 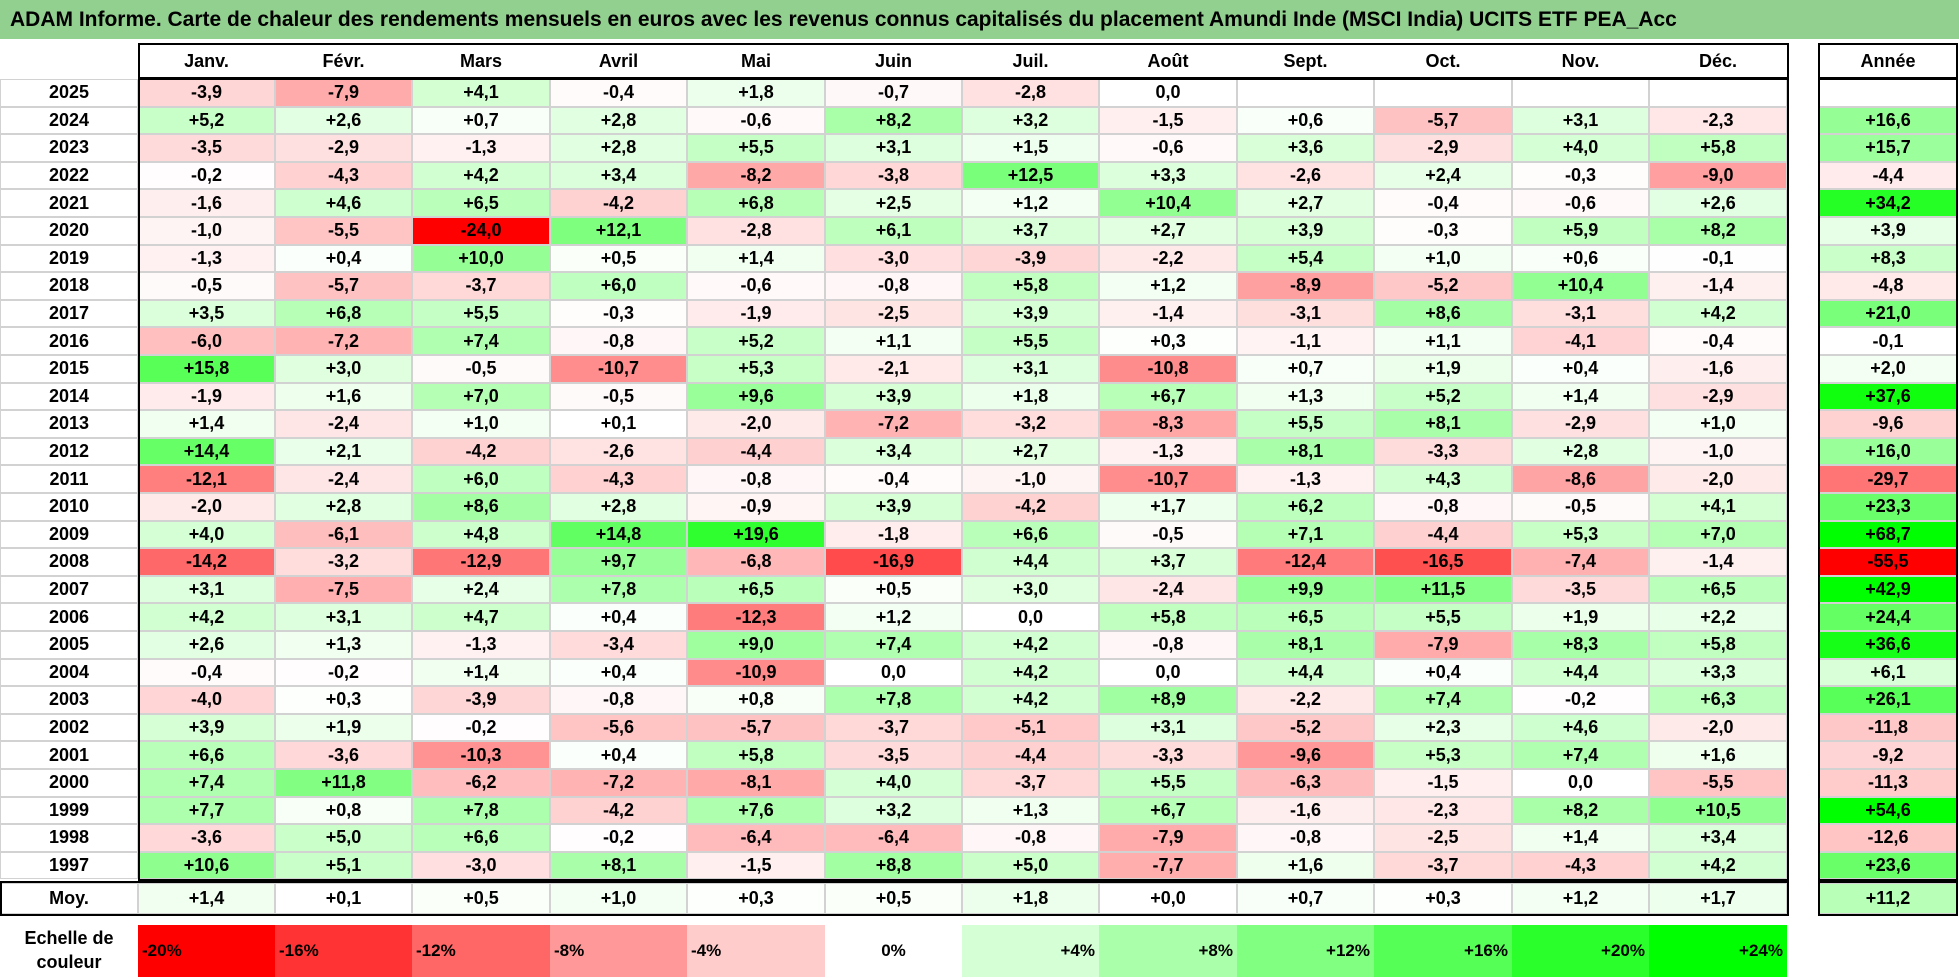 I want to click on annual-cell: -12,6, so click(x=1888, y=838).